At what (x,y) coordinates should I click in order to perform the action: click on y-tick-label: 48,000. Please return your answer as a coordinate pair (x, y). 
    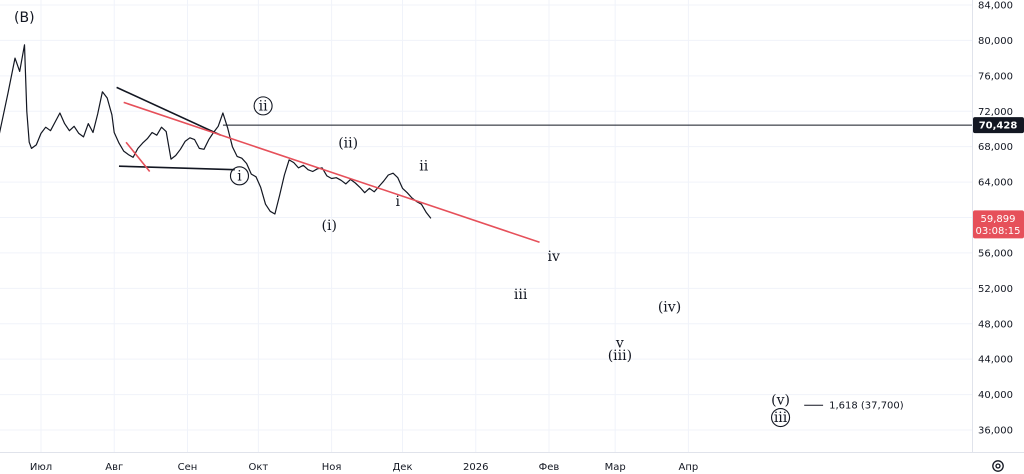
    Looking at the image, I should click on (995, 324).